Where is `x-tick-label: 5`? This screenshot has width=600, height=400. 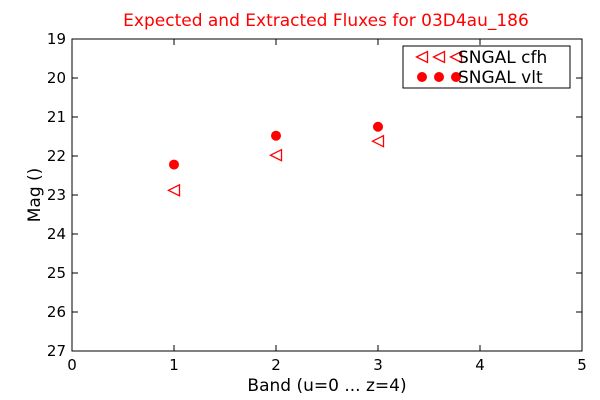
x-tick-label: 5 is located at coordinates (582, 365).